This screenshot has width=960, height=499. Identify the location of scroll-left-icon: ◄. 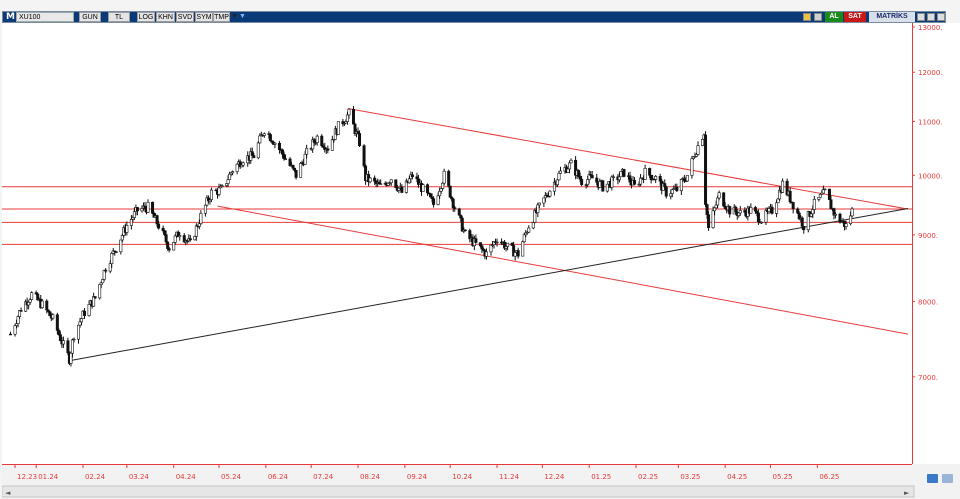
(8, 493).